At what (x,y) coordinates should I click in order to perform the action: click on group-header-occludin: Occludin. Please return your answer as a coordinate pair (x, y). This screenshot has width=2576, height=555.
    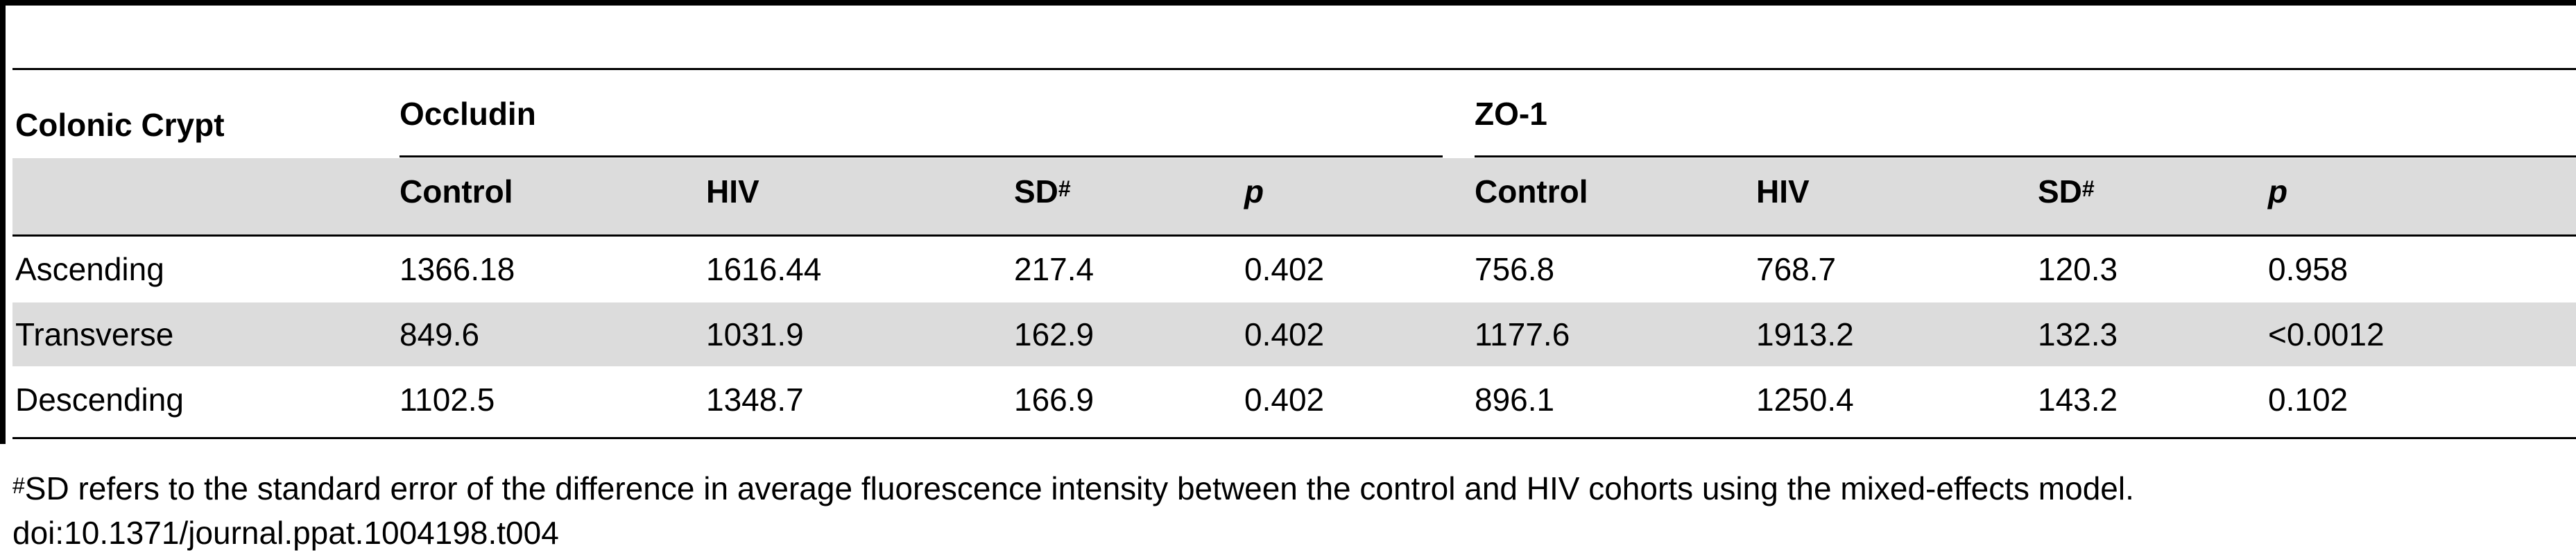
    Looking at the image, I should click on (468, 114).